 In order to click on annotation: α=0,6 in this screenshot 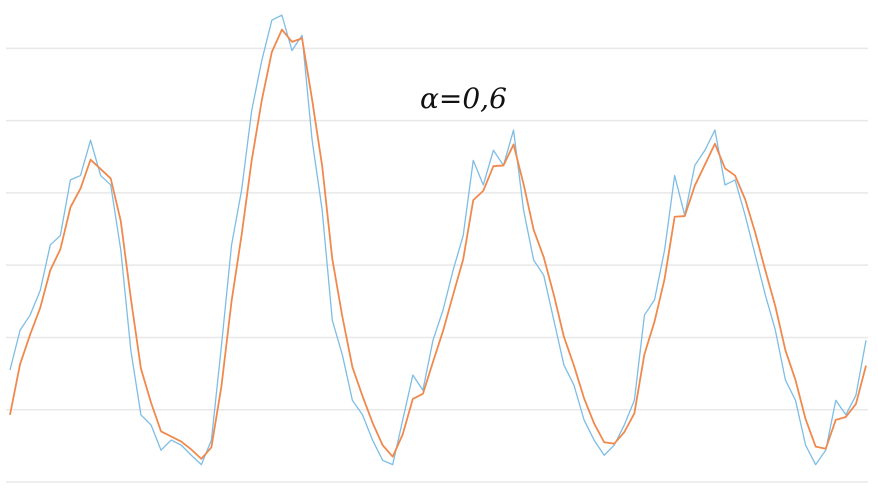, I will do `click(463, 98)`.